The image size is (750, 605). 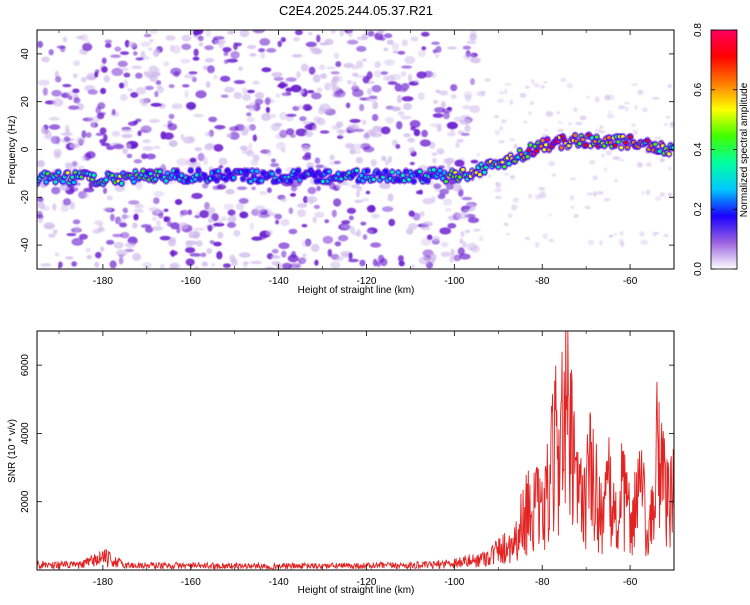 I want to click on x-tick-label: -140, so click(x=279, y=582).